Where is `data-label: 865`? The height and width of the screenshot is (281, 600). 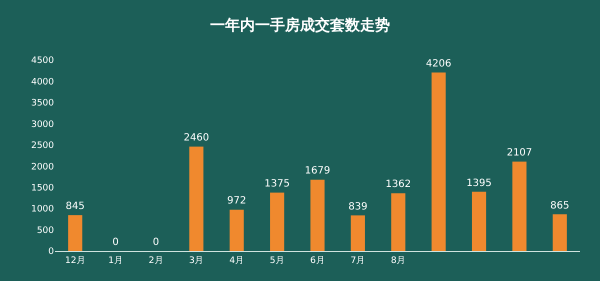
data-label: 865 is located at coordinates (560, 206).